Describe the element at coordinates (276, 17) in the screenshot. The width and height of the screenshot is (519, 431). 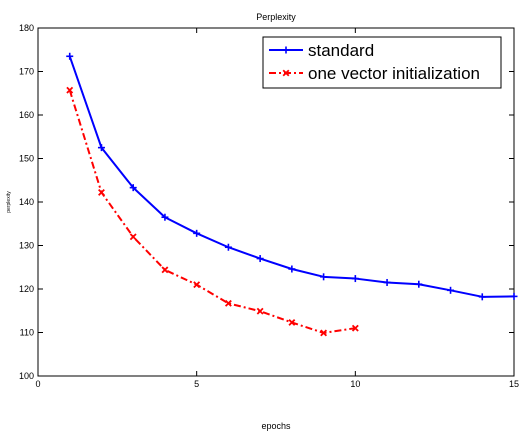
I see `chart-title: Perplexity` at that location.